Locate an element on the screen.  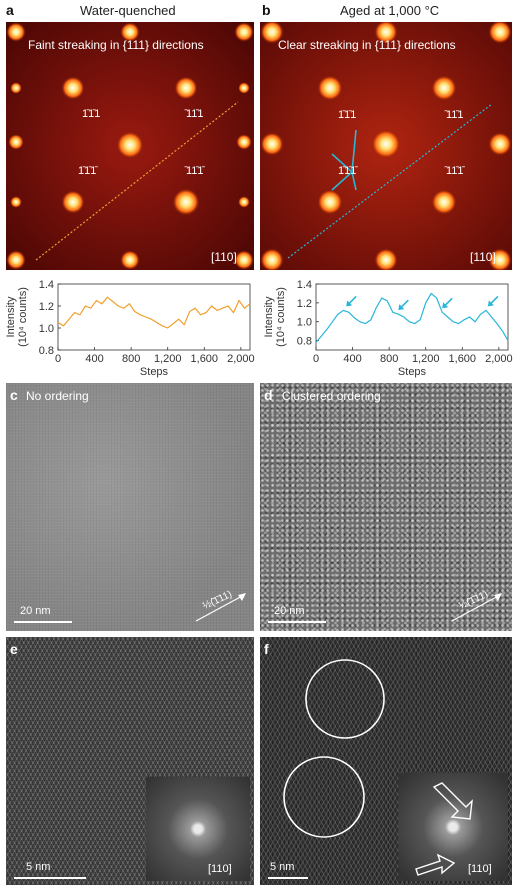
scale-label-c: 20 nm is located at coordinates (35, 611).